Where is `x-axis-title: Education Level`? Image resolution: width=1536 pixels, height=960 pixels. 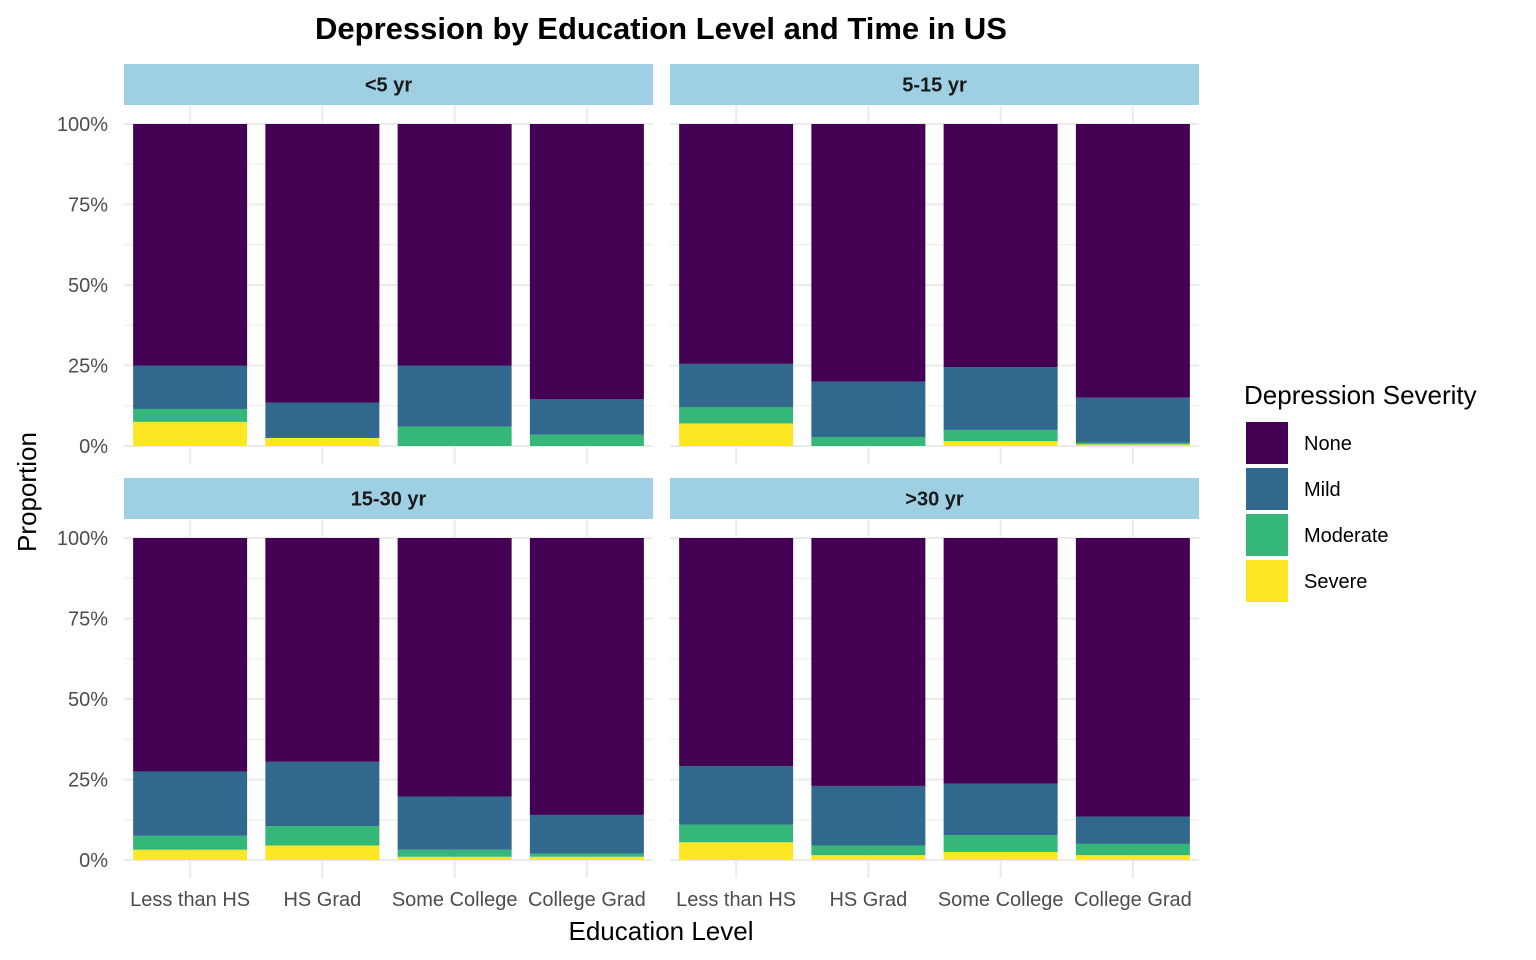
x-axis-title: Education Level is located at coordinates (660, 931).